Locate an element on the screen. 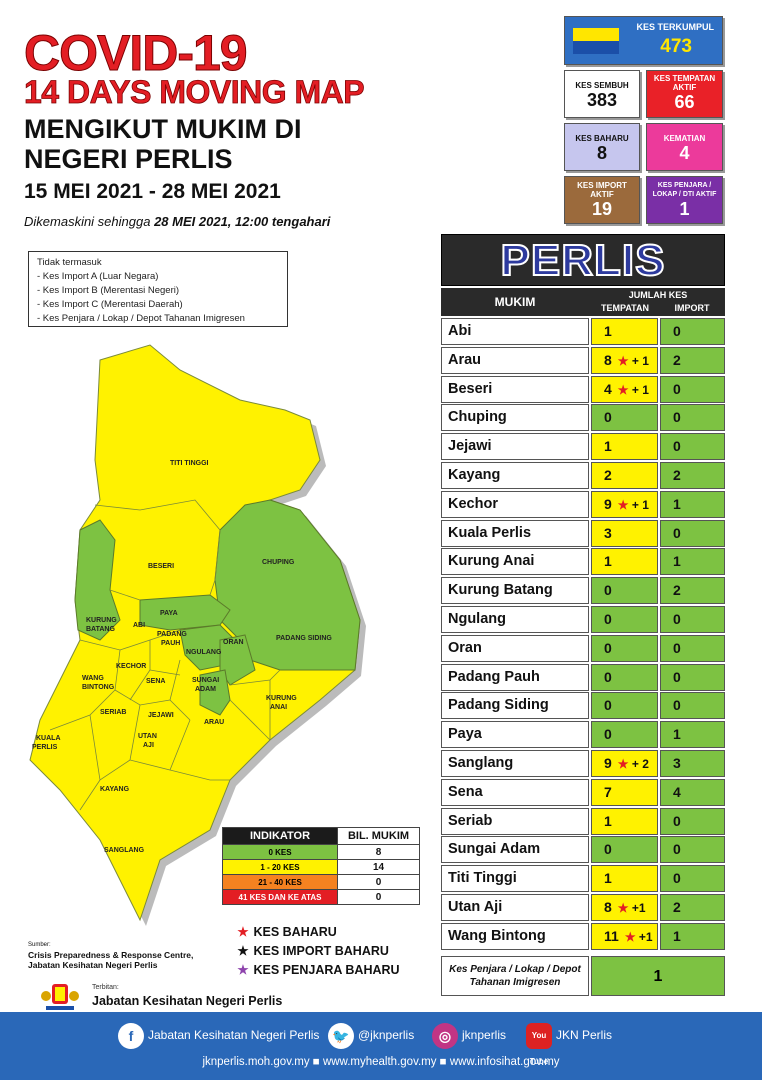 The width and height of the screenshot is (762, 1080). stat-penjara-value: 1 is located at coordinates (684, 209).